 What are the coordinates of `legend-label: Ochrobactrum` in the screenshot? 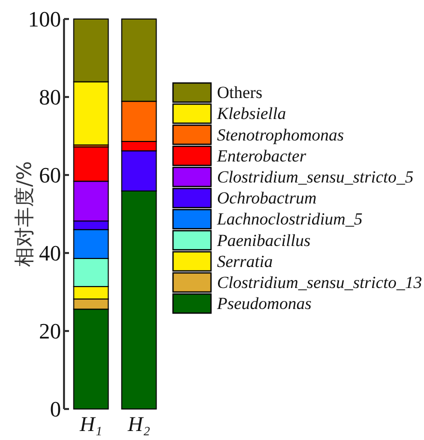 It's located at (266, 198).